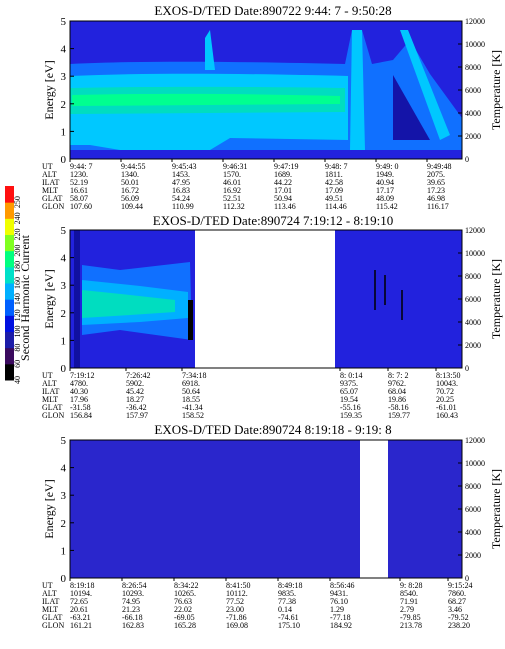 This screenshot has width=505, height=649. Describe the element at coordinates (183, 601) in the screenshot. I see `table-cell: 76.63` at that location.